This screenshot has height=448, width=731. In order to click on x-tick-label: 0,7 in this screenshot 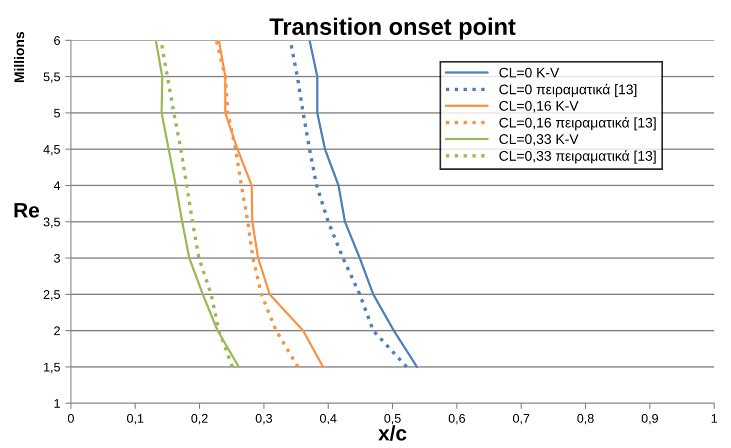, I will do `click(521, 419)`.